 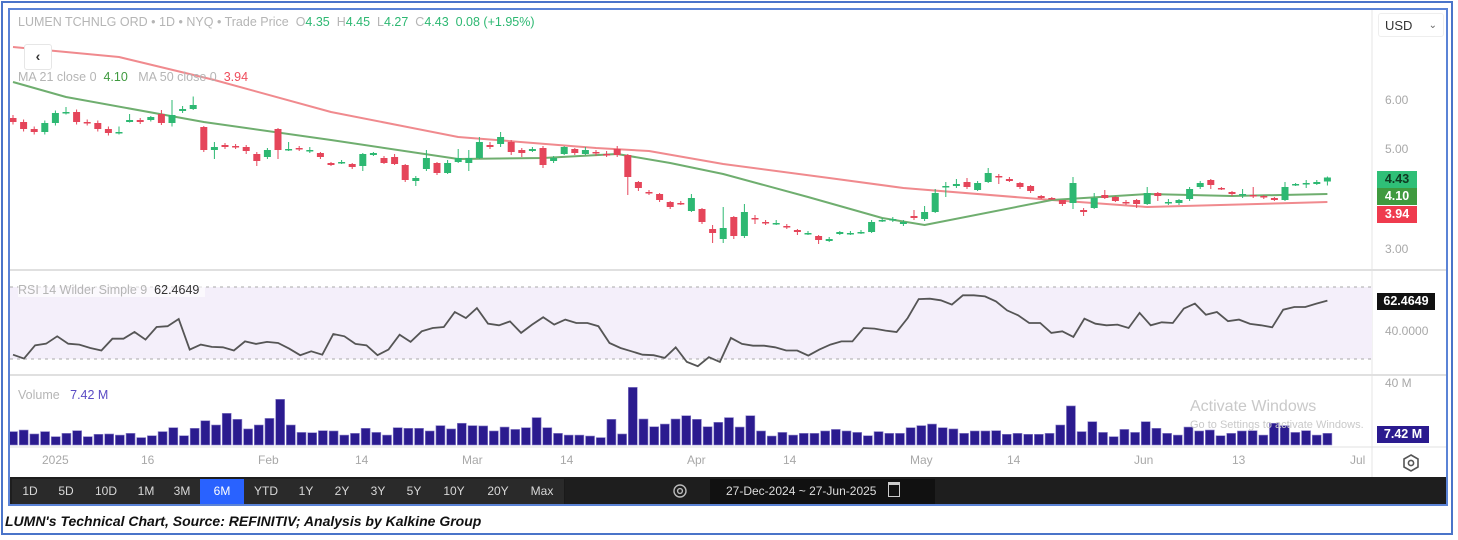 What do you see at coordinates (177, 290) in the screenshot?
I see `rsi-value: 62.4649` at bounding box center [177, 290].